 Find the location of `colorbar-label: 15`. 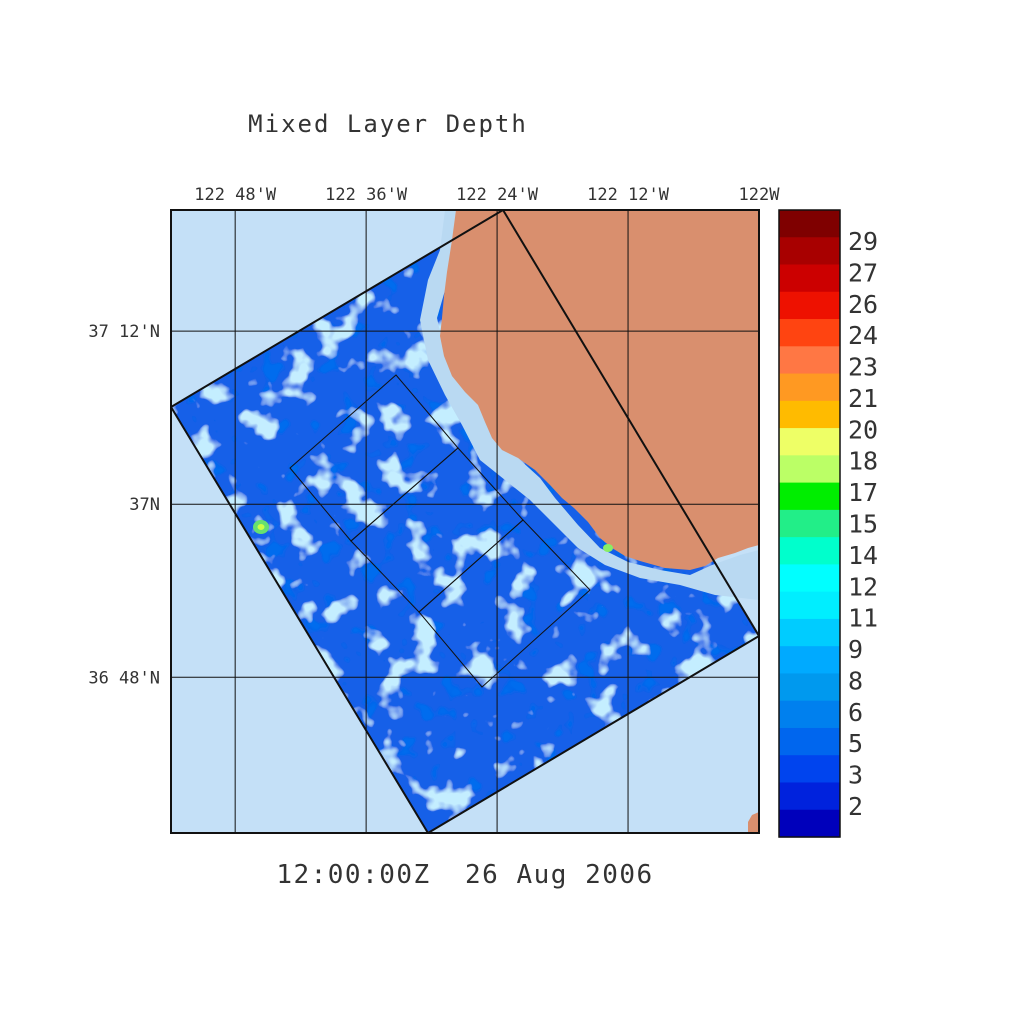

colorbar-label: 15 is located at coordinates (863, 524).